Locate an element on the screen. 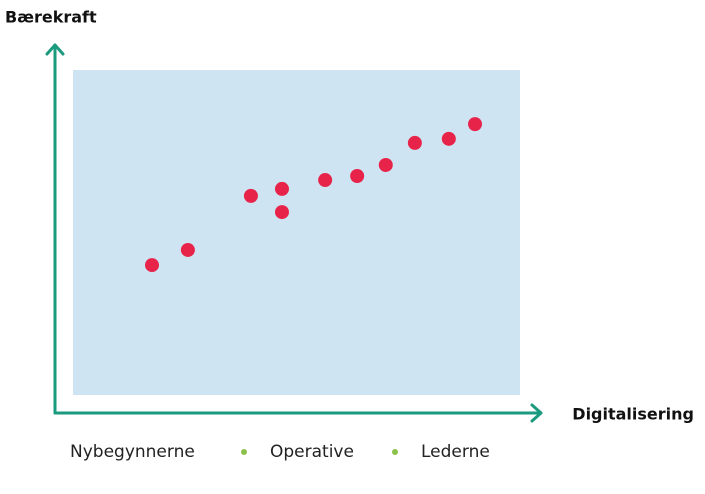 This screenshot has width=705, height=494. y-axis-title: Bærekraft is located at coordinates (51, 17).